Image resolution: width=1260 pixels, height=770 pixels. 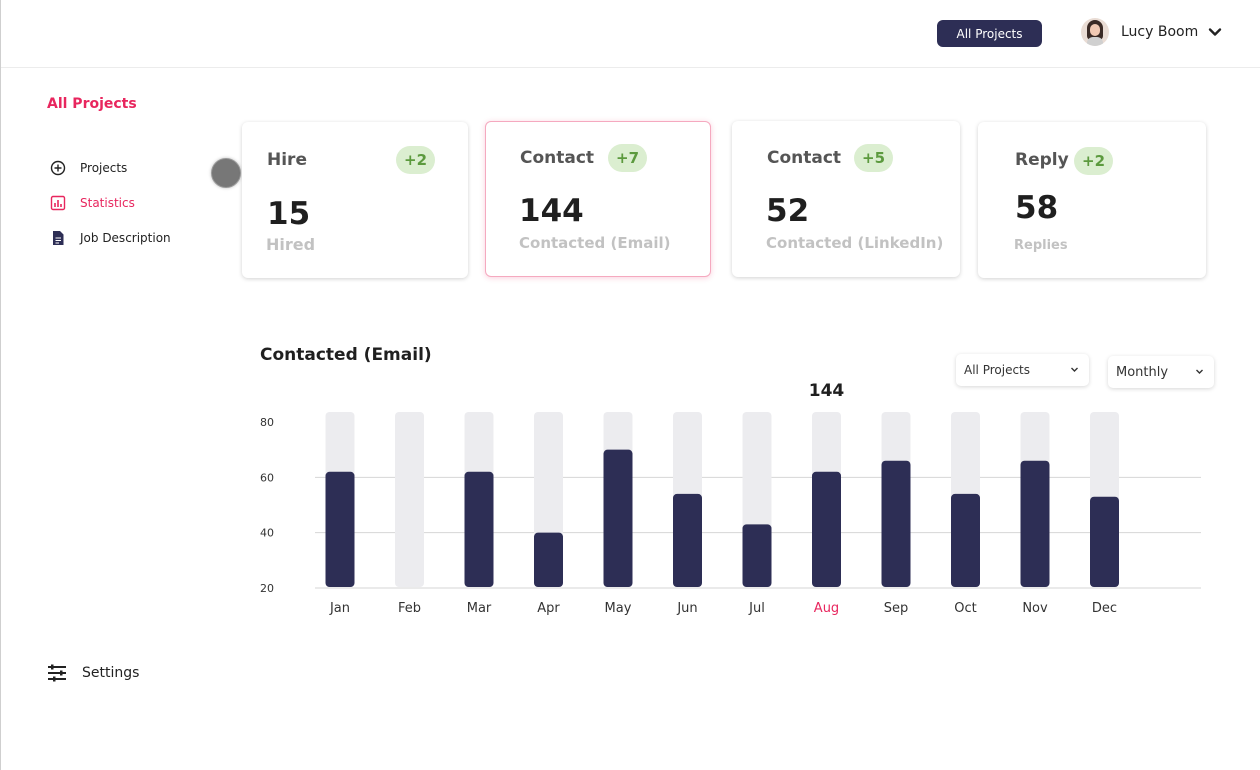 What do you see at coordinates (57, 238) in the screenshot?
I see `document-icon` at bounding box center [57, 238].